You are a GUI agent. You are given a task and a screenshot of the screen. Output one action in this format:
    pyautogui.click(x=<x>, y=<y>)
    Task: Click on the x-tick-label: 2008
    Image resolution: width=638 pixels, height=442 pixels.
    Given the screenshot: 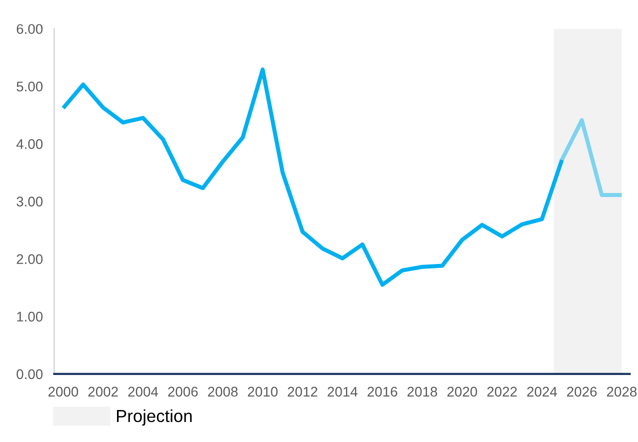 What is the action you would take?
    pyautogui.click(x=223, y=391)
    